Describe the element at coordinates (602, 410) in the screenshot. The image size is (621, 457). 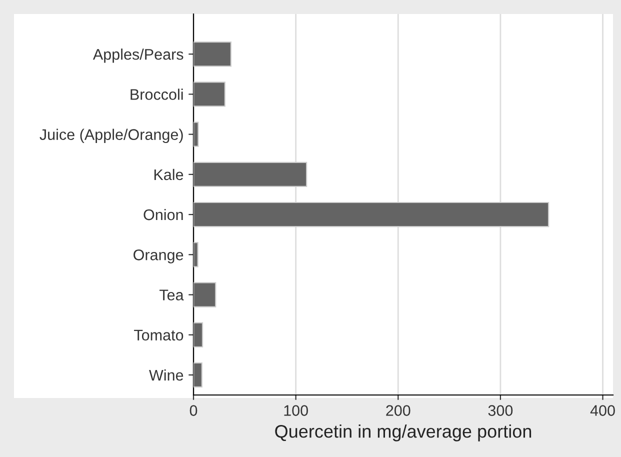
I see `x-tick-label: 400` at that location.